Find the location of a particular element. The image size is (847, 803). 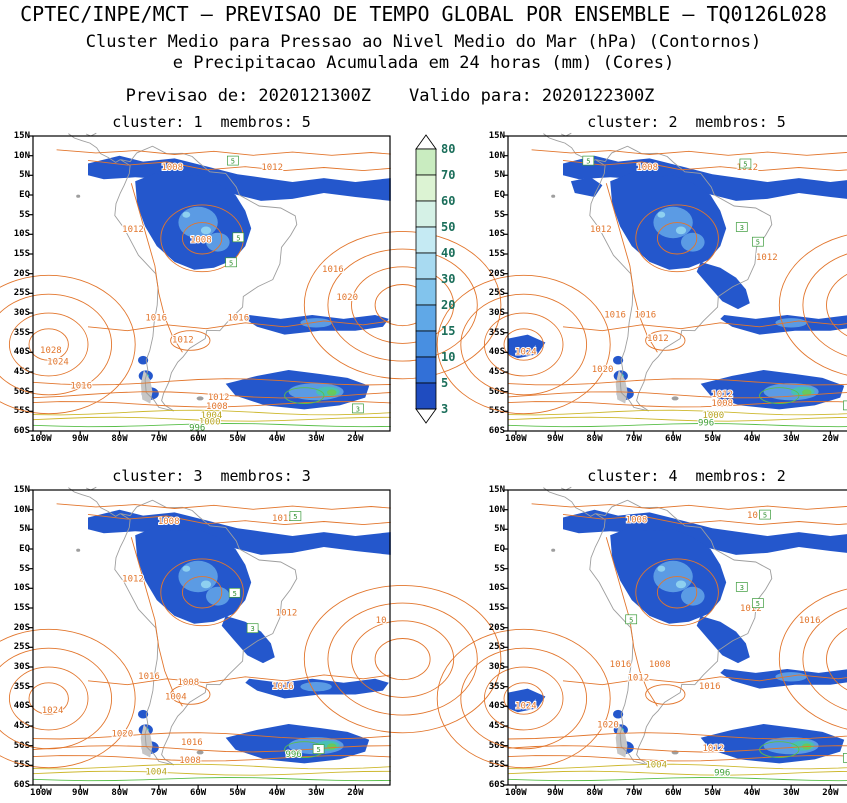

precip-point-label-layer: 53553 is located at coordinates (736, 636).